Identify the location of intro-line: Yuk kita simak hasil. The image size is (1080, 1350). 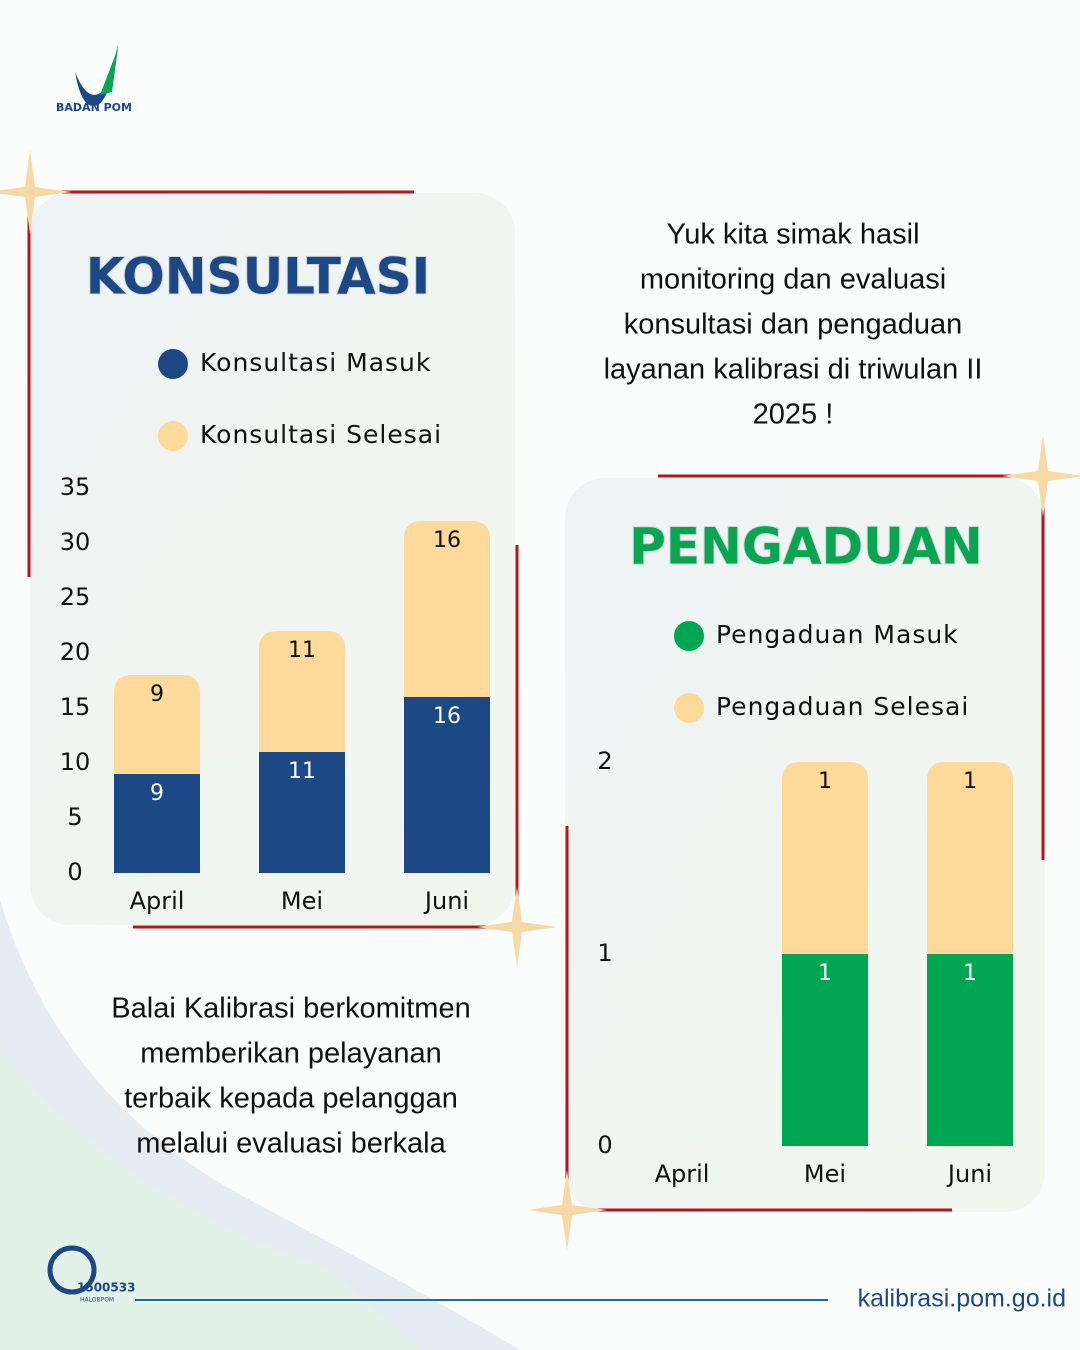
(792, 235).